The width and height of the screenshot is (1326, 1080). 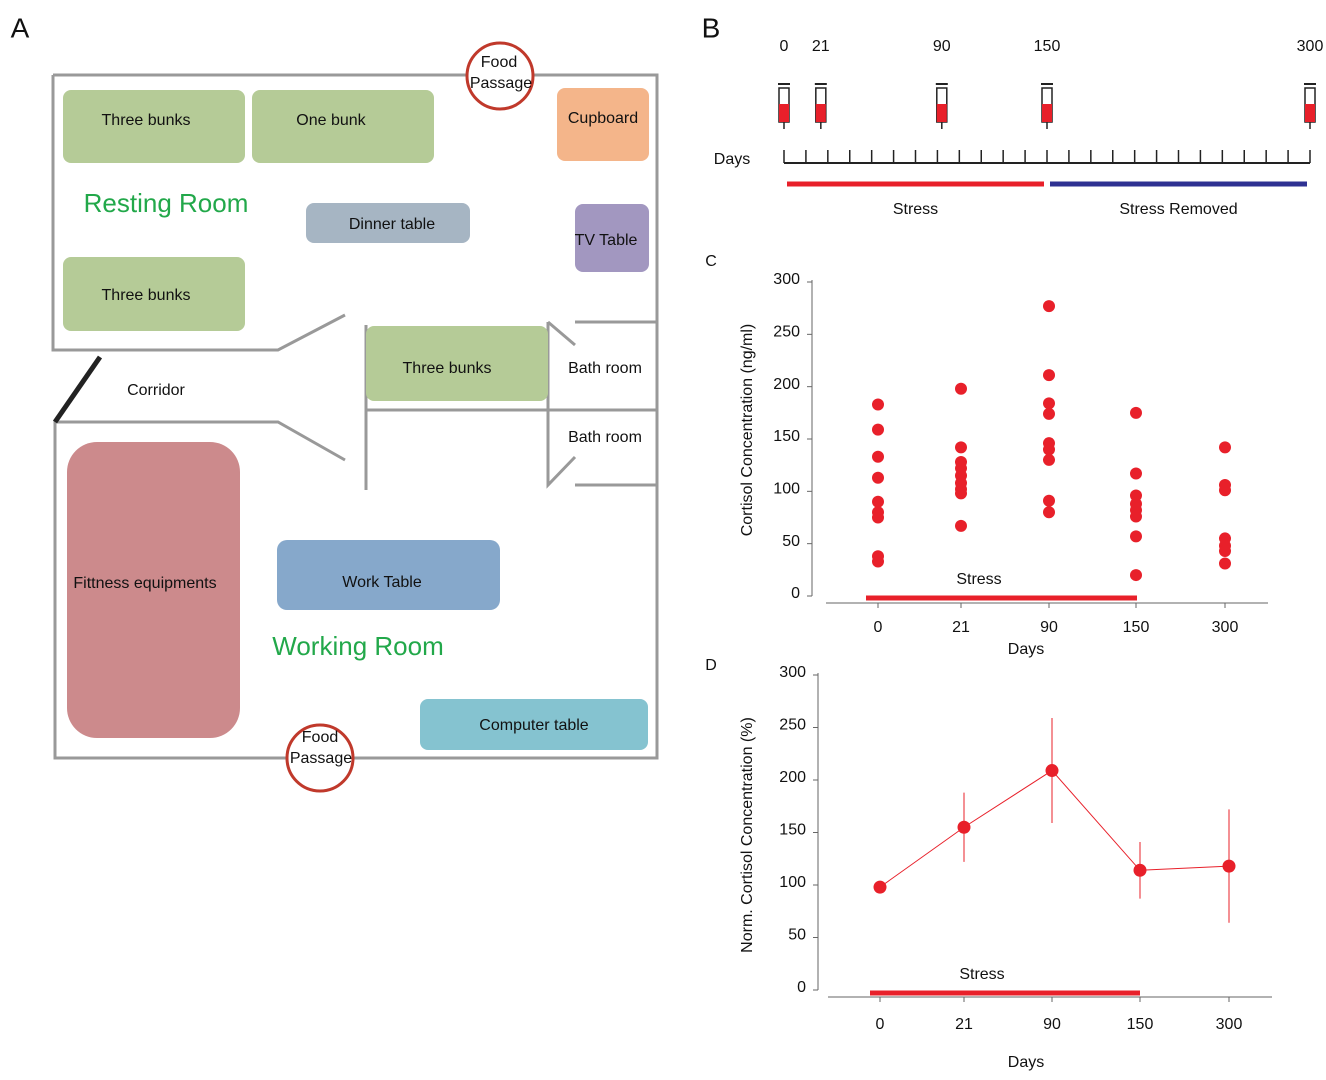 I want to click on y-axis-title: Norm. Cortisol Concentration (%), so click(x=747, y=835).